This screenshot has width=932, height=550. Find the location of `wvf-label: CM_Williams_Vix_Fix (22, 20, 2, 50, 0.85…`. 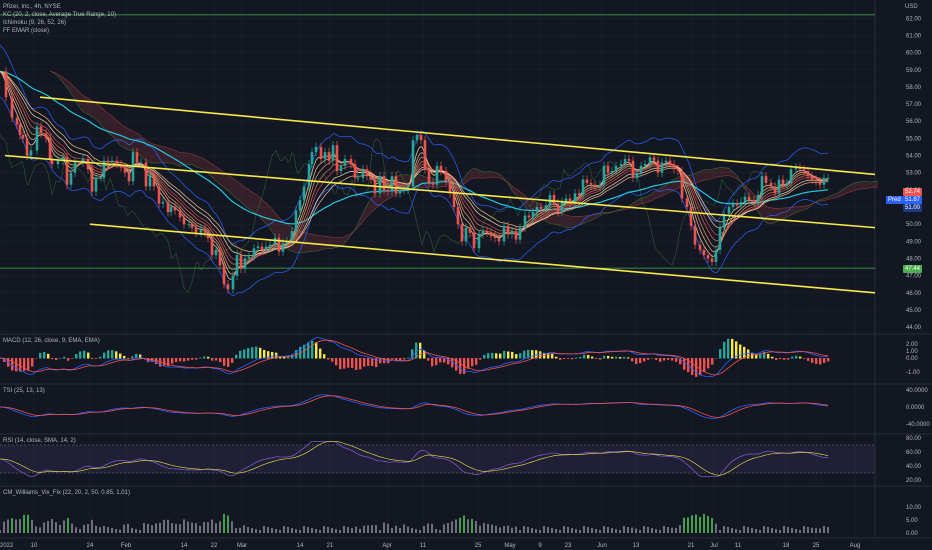

wvf-label: CM_Williams_Vix_Fix (22, 20, 2, 50, 0.85… is located at coordinates (66, 493).